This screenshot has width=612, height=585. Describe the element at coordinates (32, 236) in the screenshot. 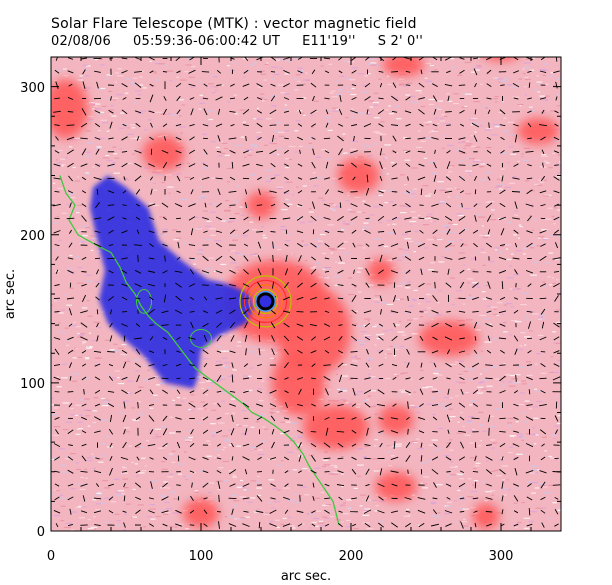

I see `y-tick-label: 200` at that location.